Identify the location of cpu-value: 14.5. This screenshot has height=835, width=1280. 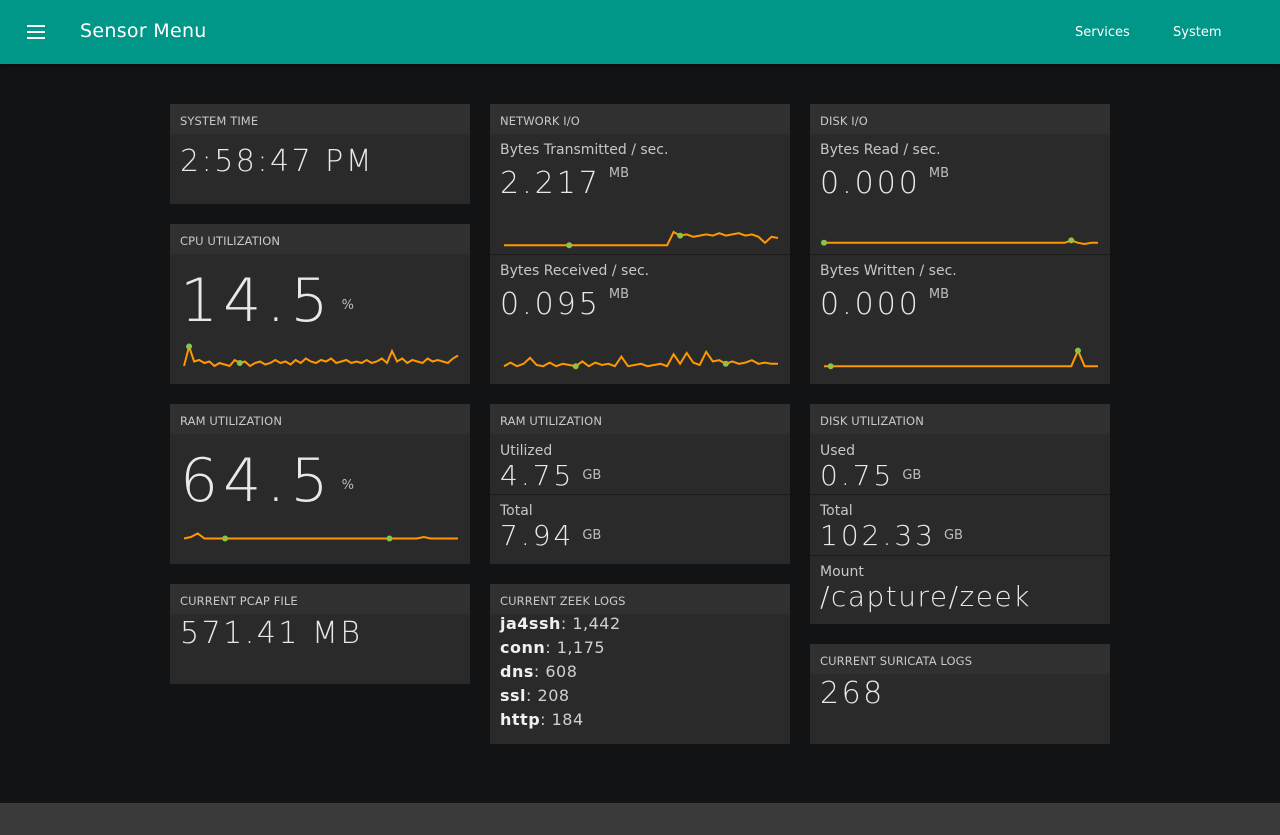
(257, 301).